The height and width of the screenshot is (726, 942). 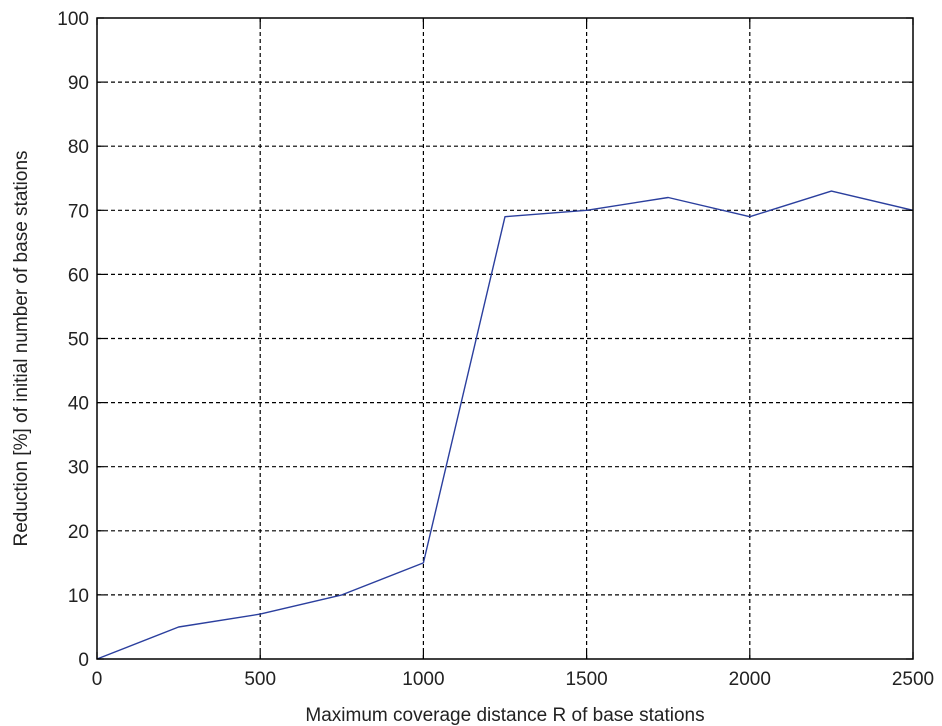 What do you see at coordinates (83, 660) in the screenshot?
I see `y-tick-label: 0` at bounding box center [83, 660].